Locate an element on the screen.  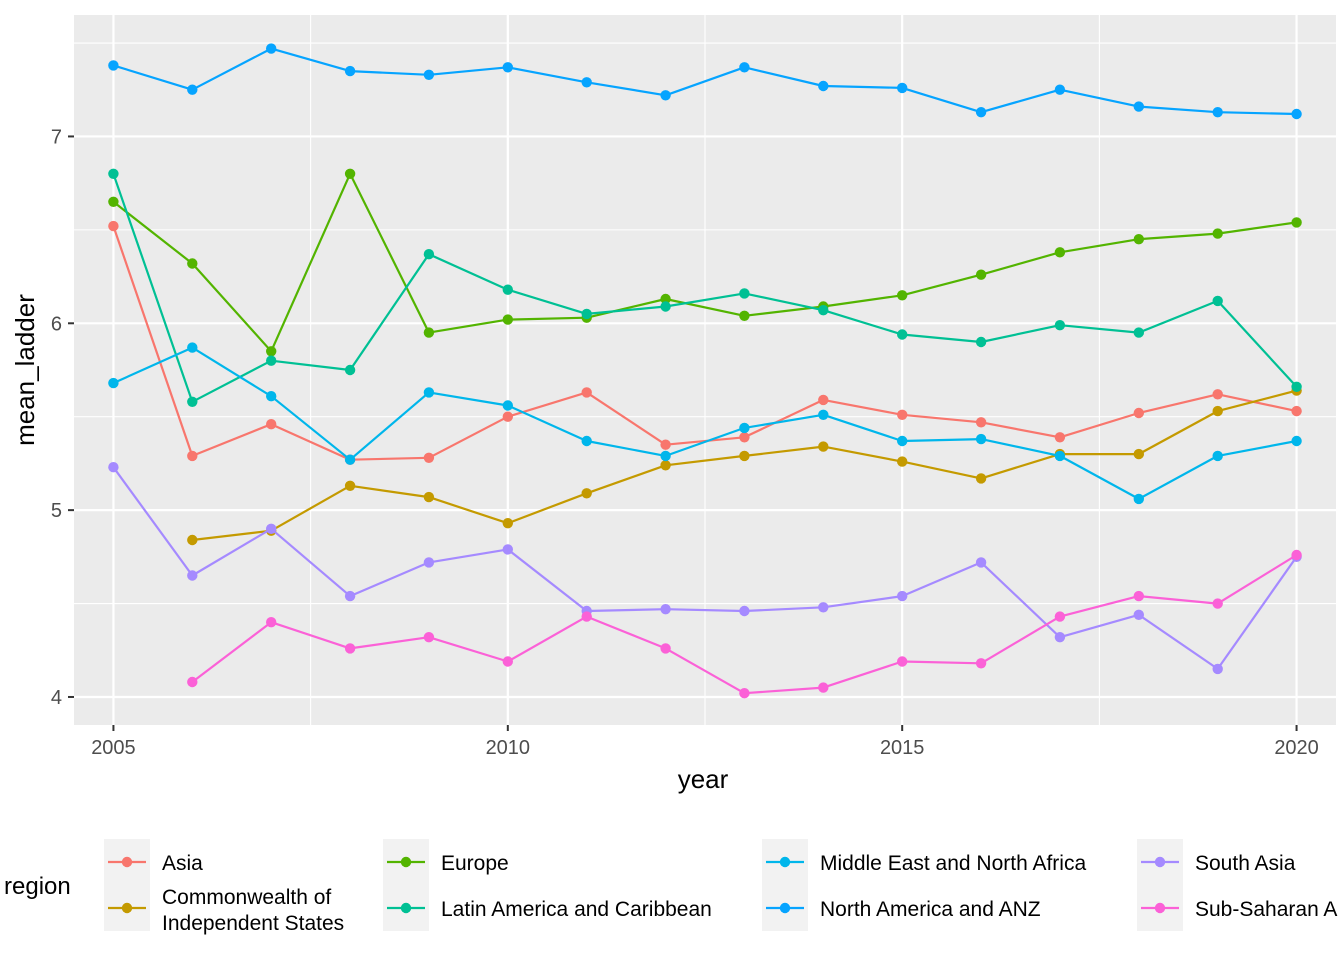
legend-label: Independent States is located at coordinates (253, 923).